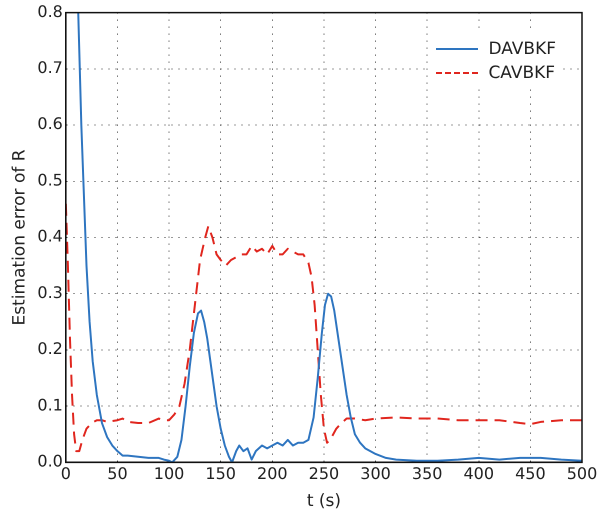 The height and width of the screenshot is (520, 606). I want to click on legend-label: CAVBKF, so click(522, 72).